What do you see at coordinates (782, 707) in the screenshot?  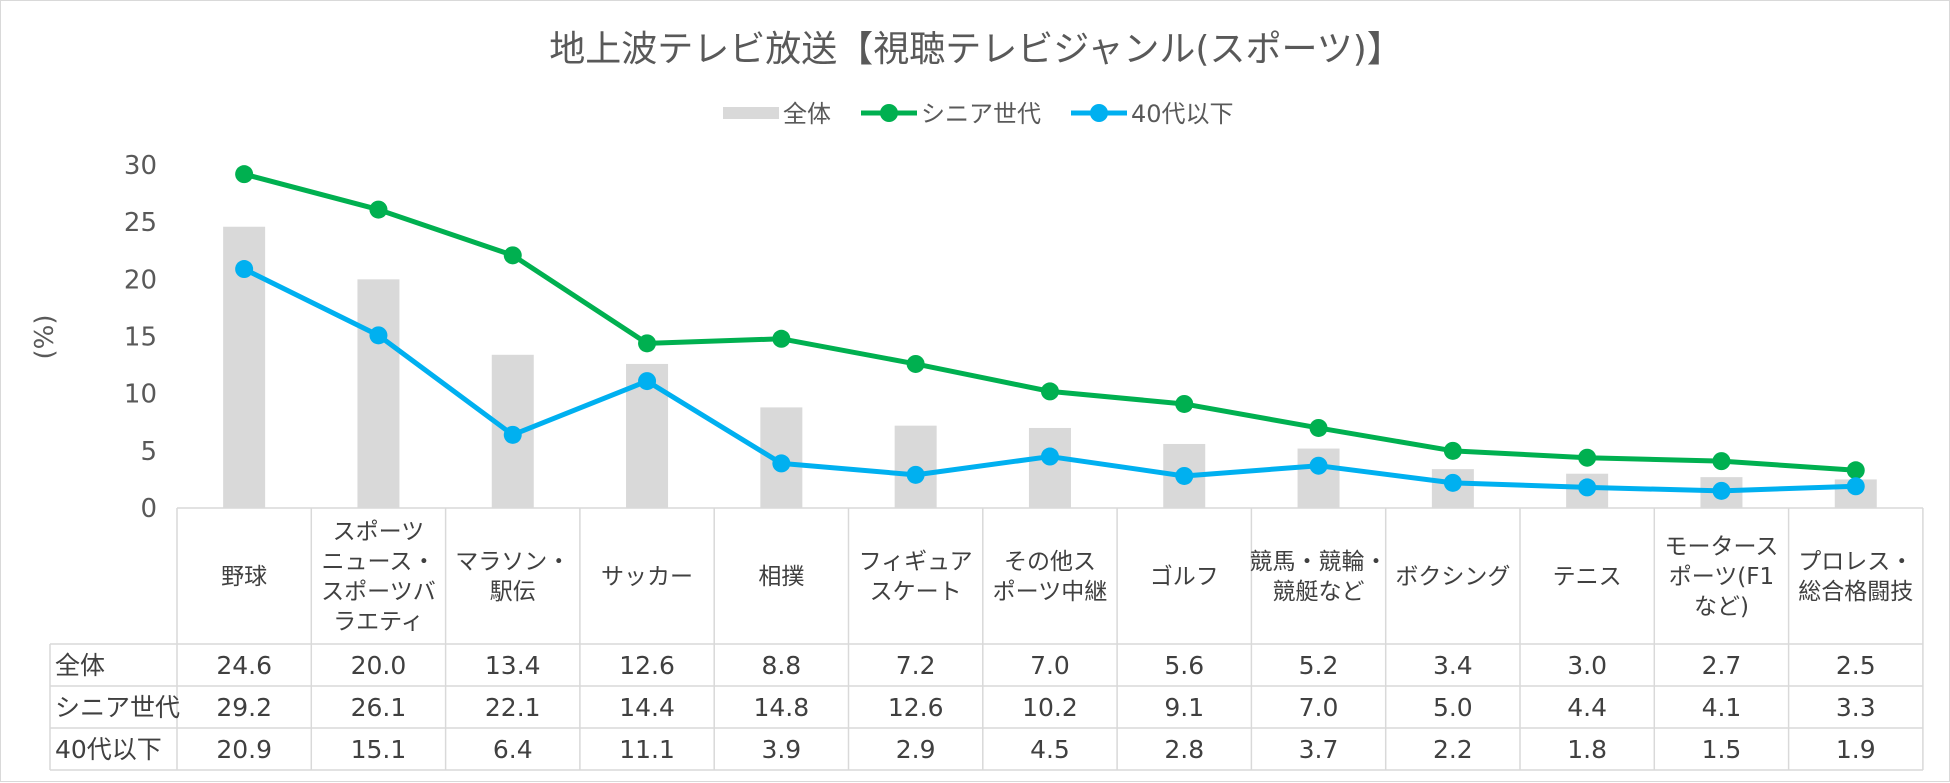 I see `data-label: 14.8` at bounding box center [782, 707].